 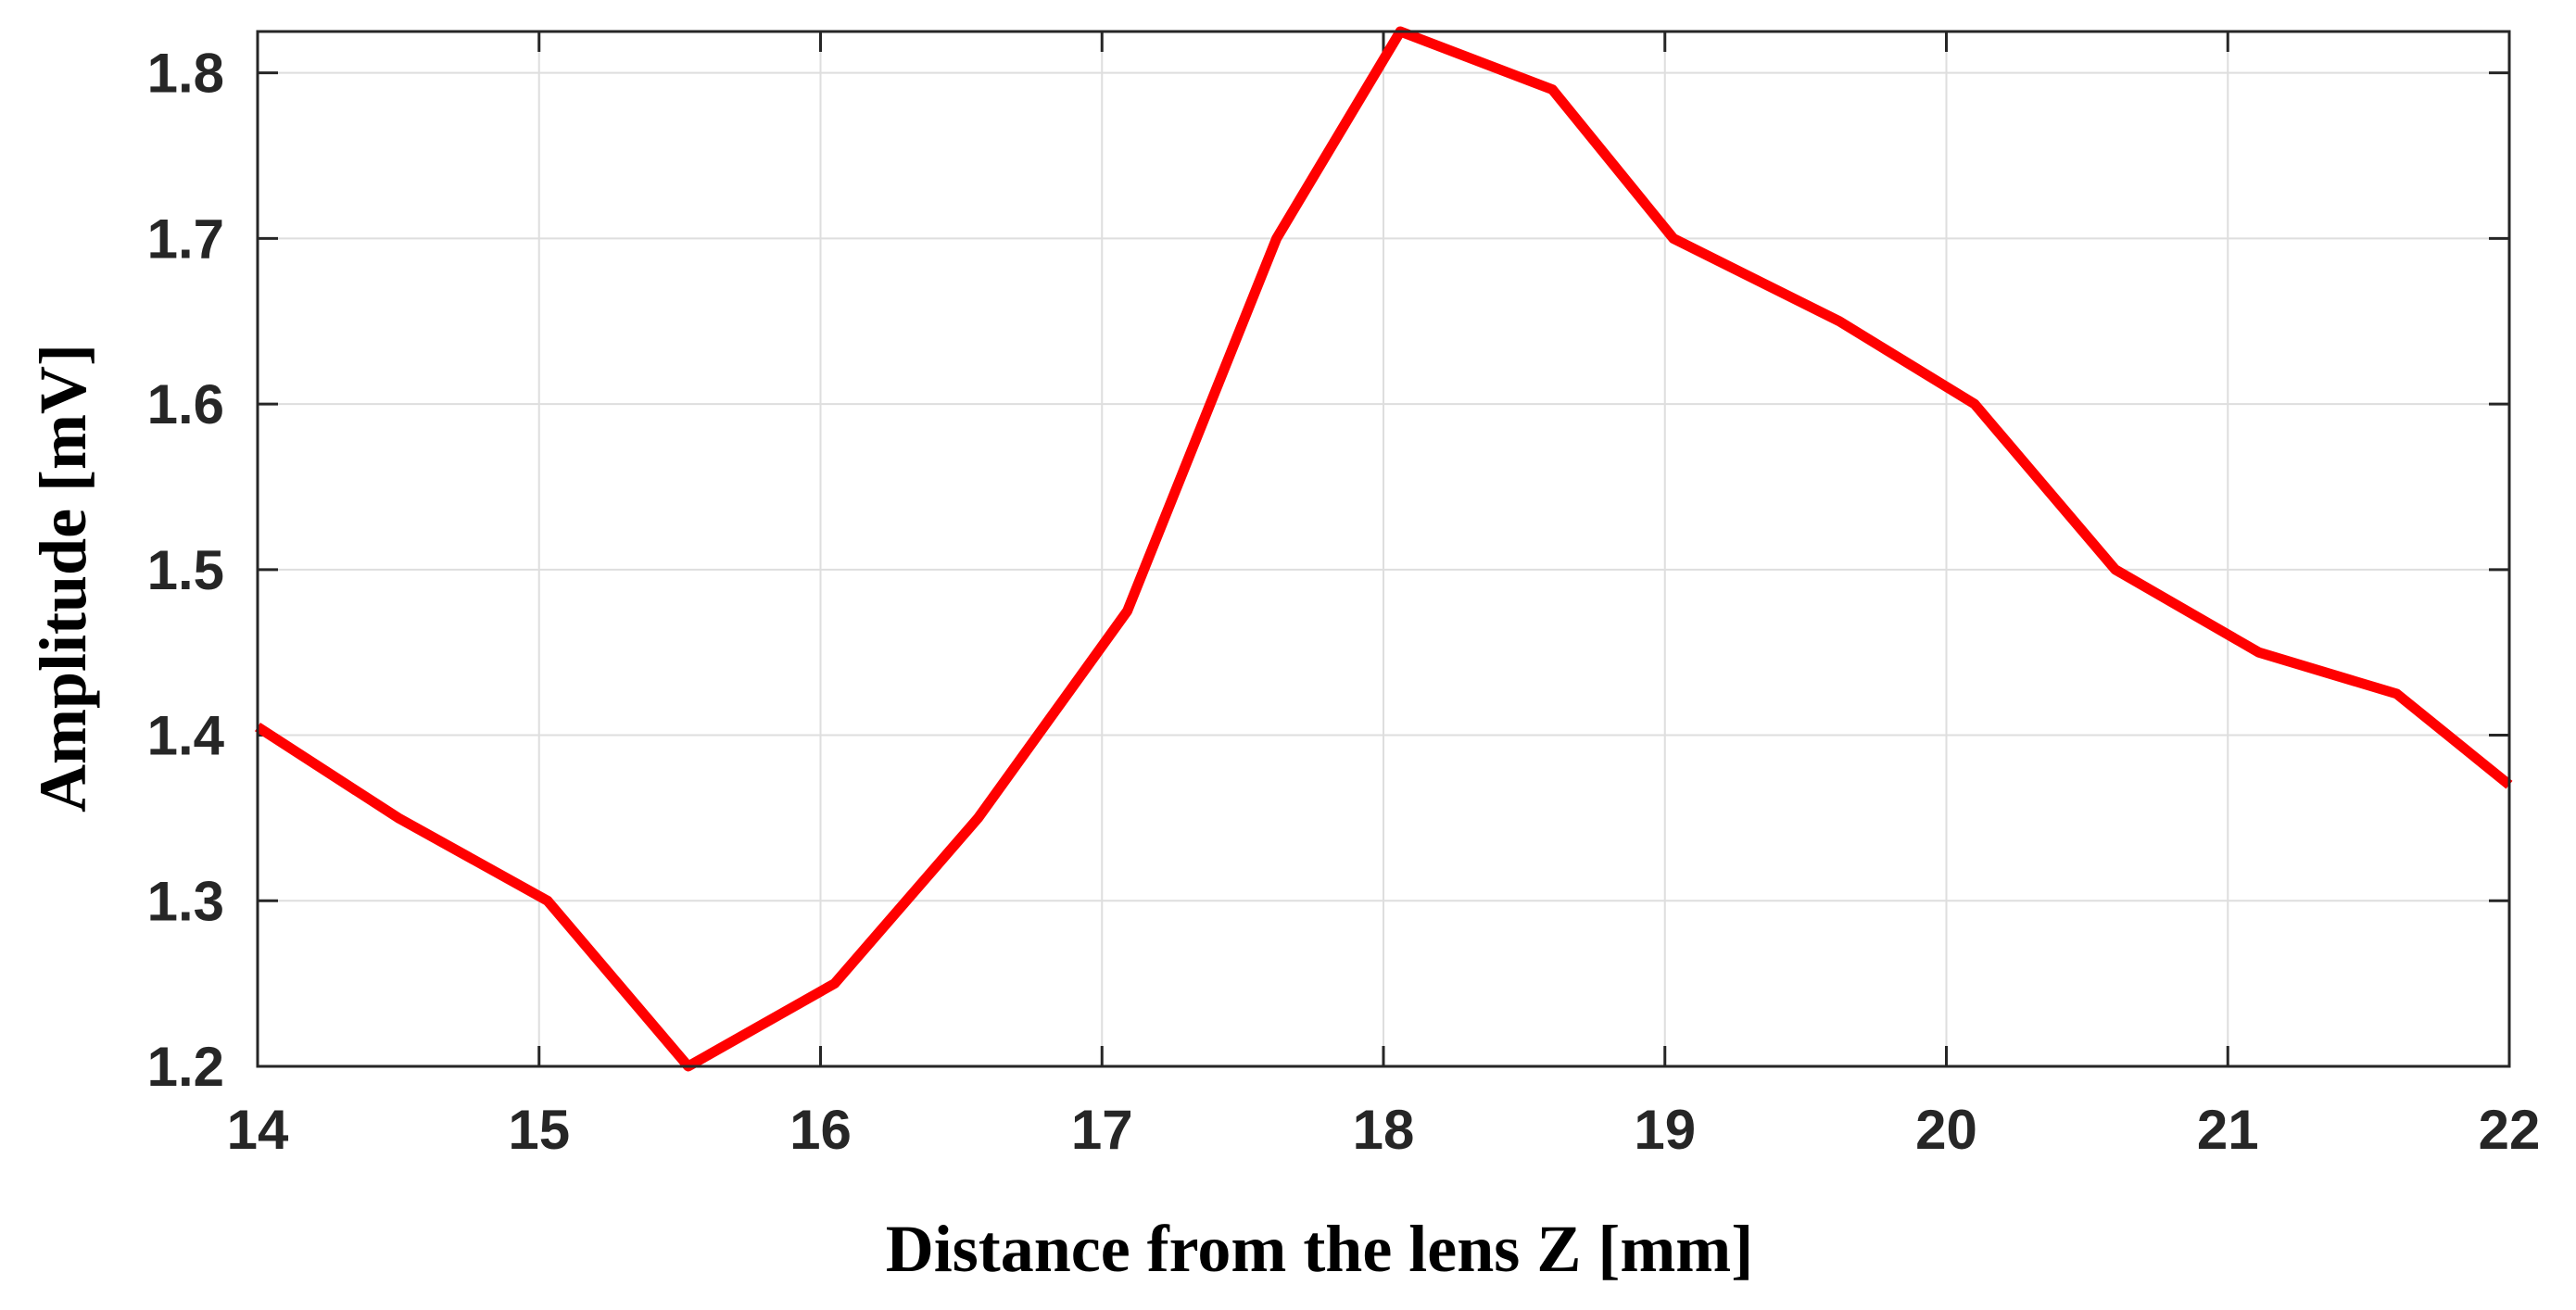 I want to click on y-tick-label: 1.2, so click(x=186, y=1067).